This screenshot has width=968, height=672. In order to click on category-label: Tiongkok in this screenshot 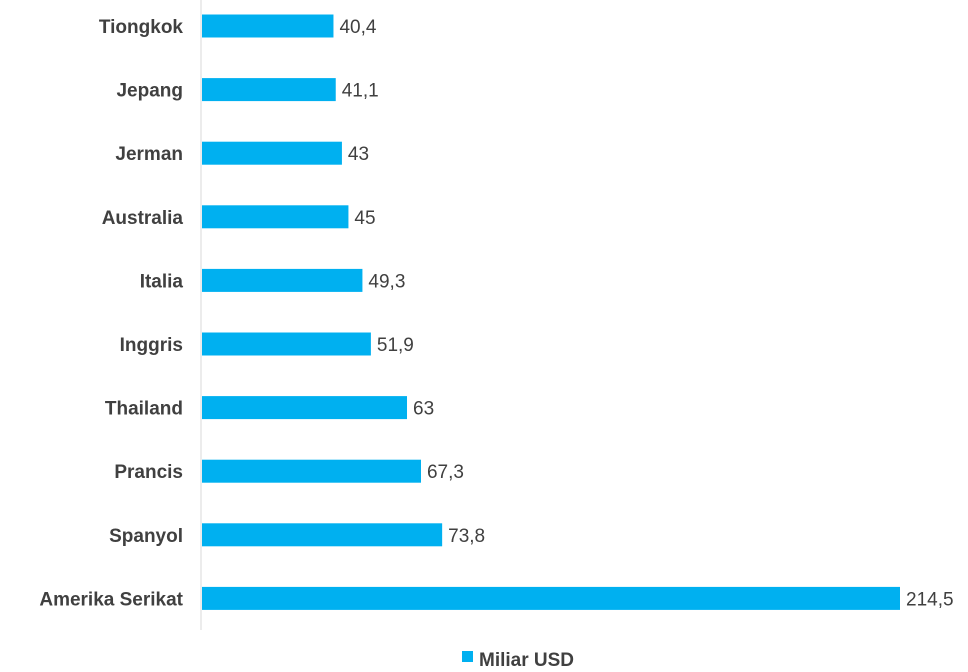, I will do `click(141, 27)`.